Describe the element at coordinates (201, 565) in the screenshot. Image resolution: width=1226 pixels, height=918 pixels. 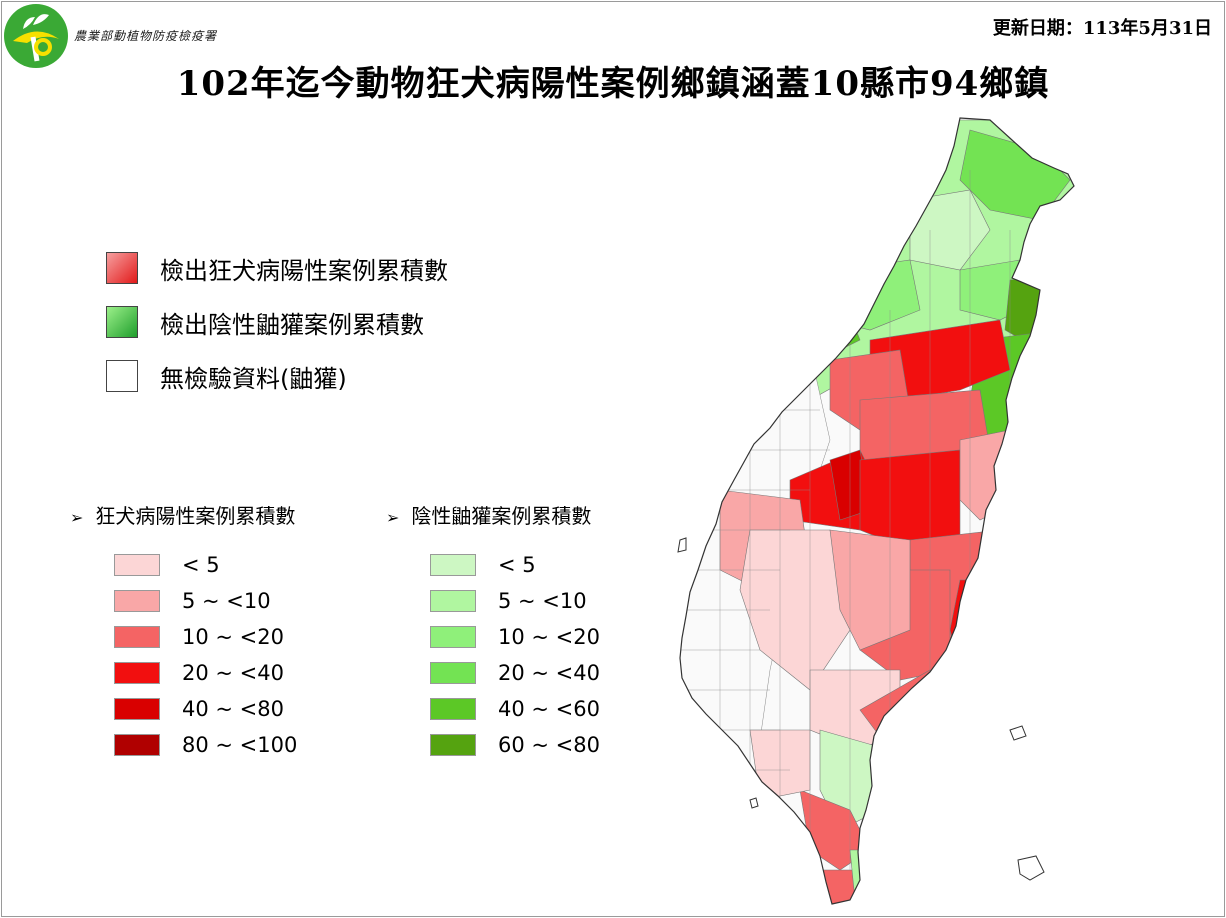
I see `positive-scale-label: < 5` at that location.